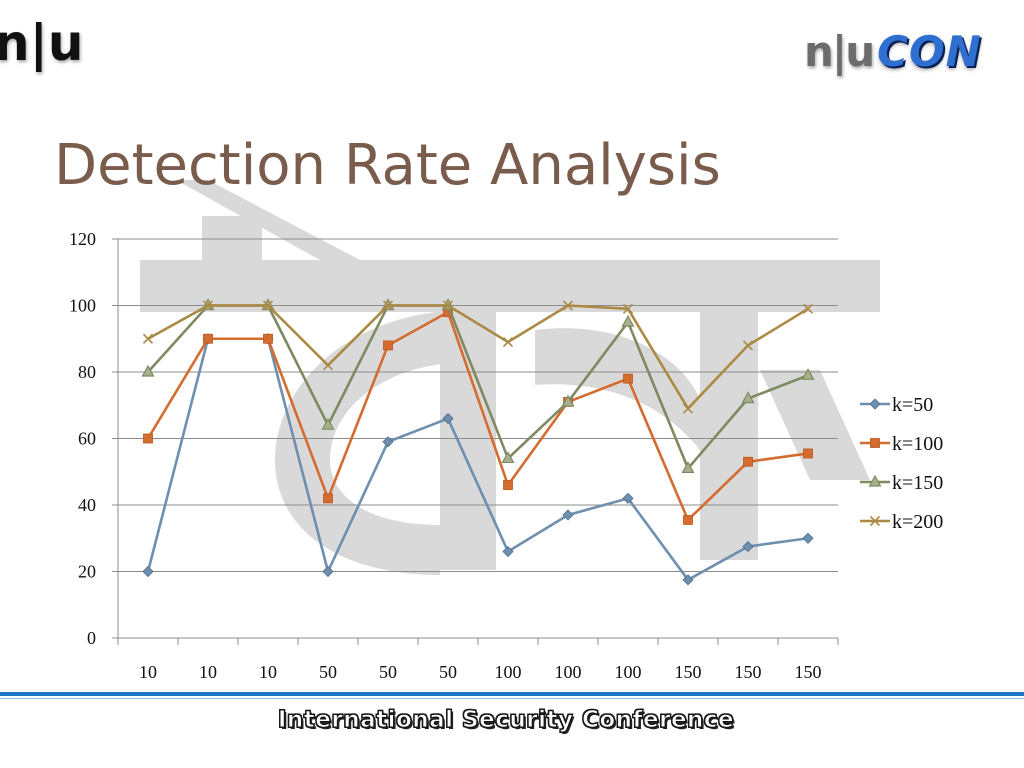  What do you see at coordinates (875, 480) in the screenshot?
I see `legend-marker-k150` at bounding box center [875, 480].